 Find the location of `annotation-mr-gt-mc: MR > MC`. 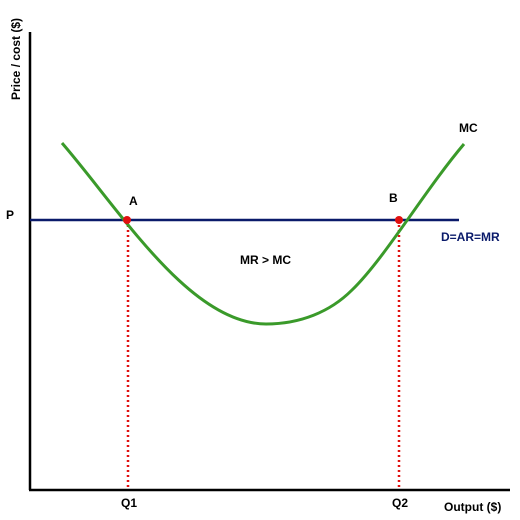

annotation-mr-gt-mc: MR > MC is located at coordinates (265, 260).